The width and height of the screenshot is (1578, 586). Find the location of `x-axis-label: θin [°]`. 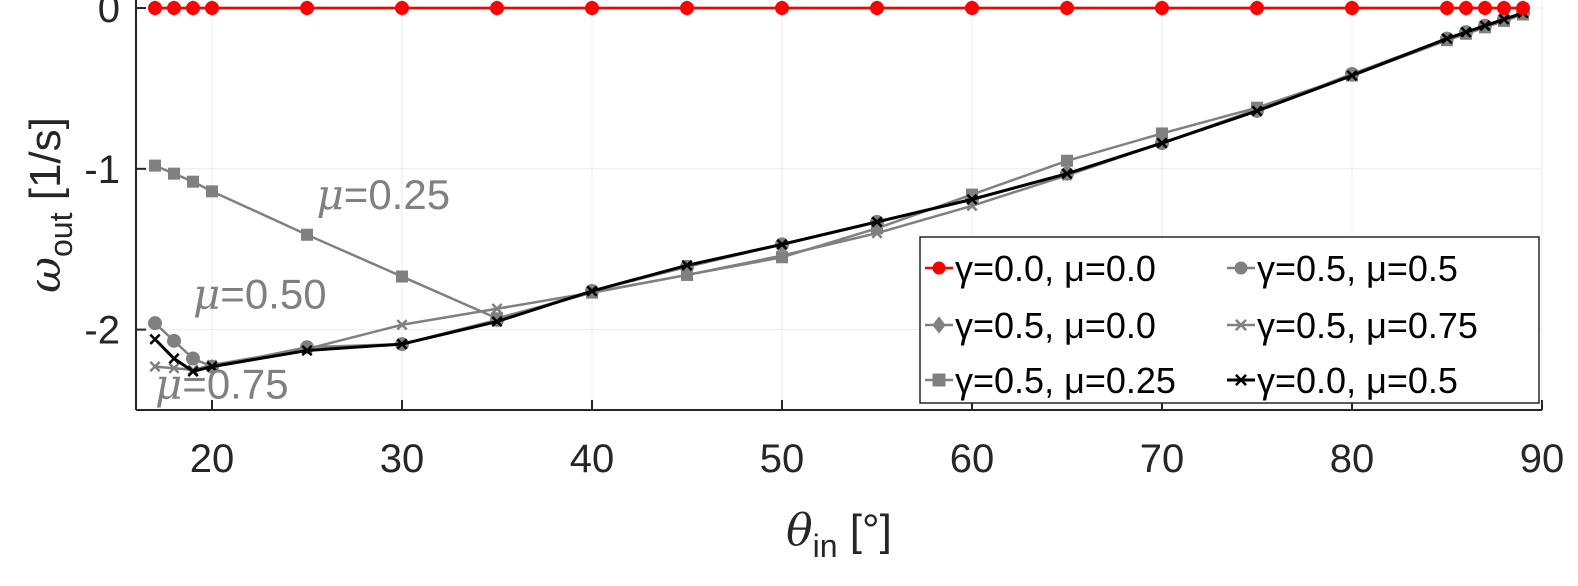

x-axis-label: θin [°] is located at coordinates (839, 534).